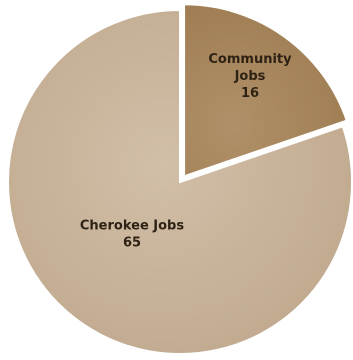 The width and height of the screenshot is (353, 360). I want to click on slice-name-label: Community, so click(250, 59).